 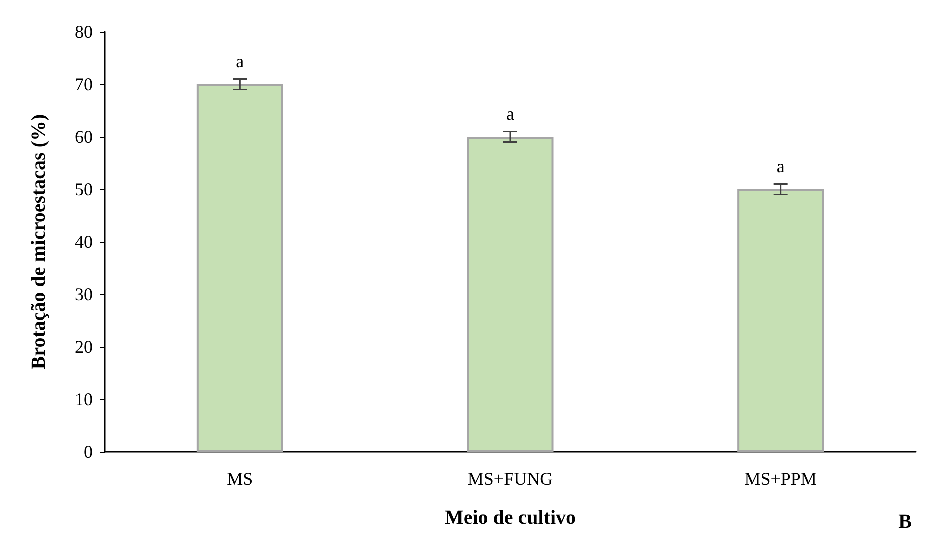 I want to click on y-tick-label: 20, so click(x=84, y=347).